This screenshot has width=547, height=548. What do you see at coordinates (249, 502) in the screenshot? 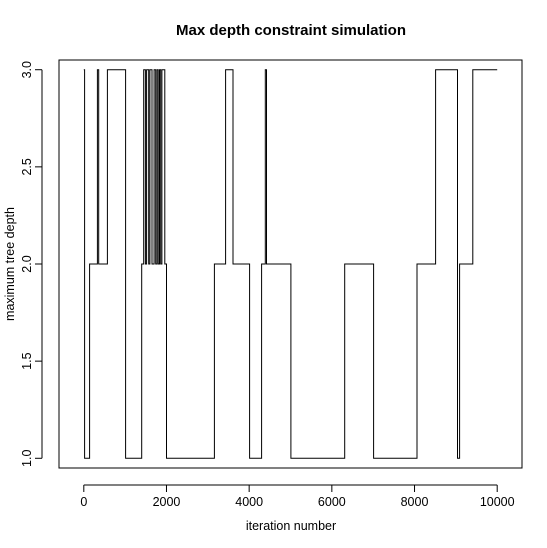
I see `x-tick-label: 4000` at bounding box center [249, 502].